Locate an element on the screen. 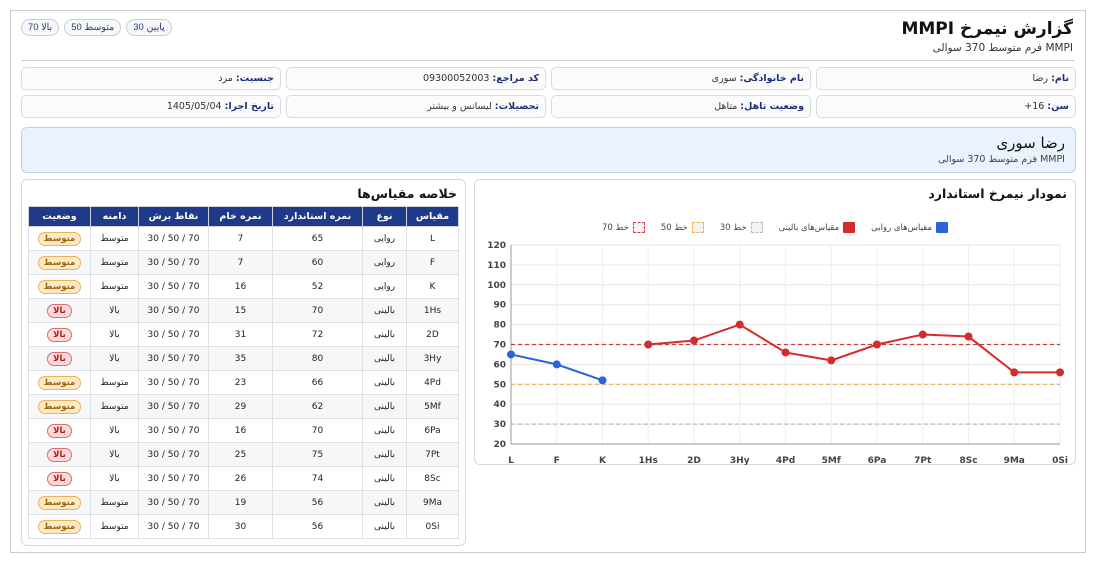 The height and width of the screenshot is (565, 1097). legend-item: خط 70 is located at coordinates (623, 227).